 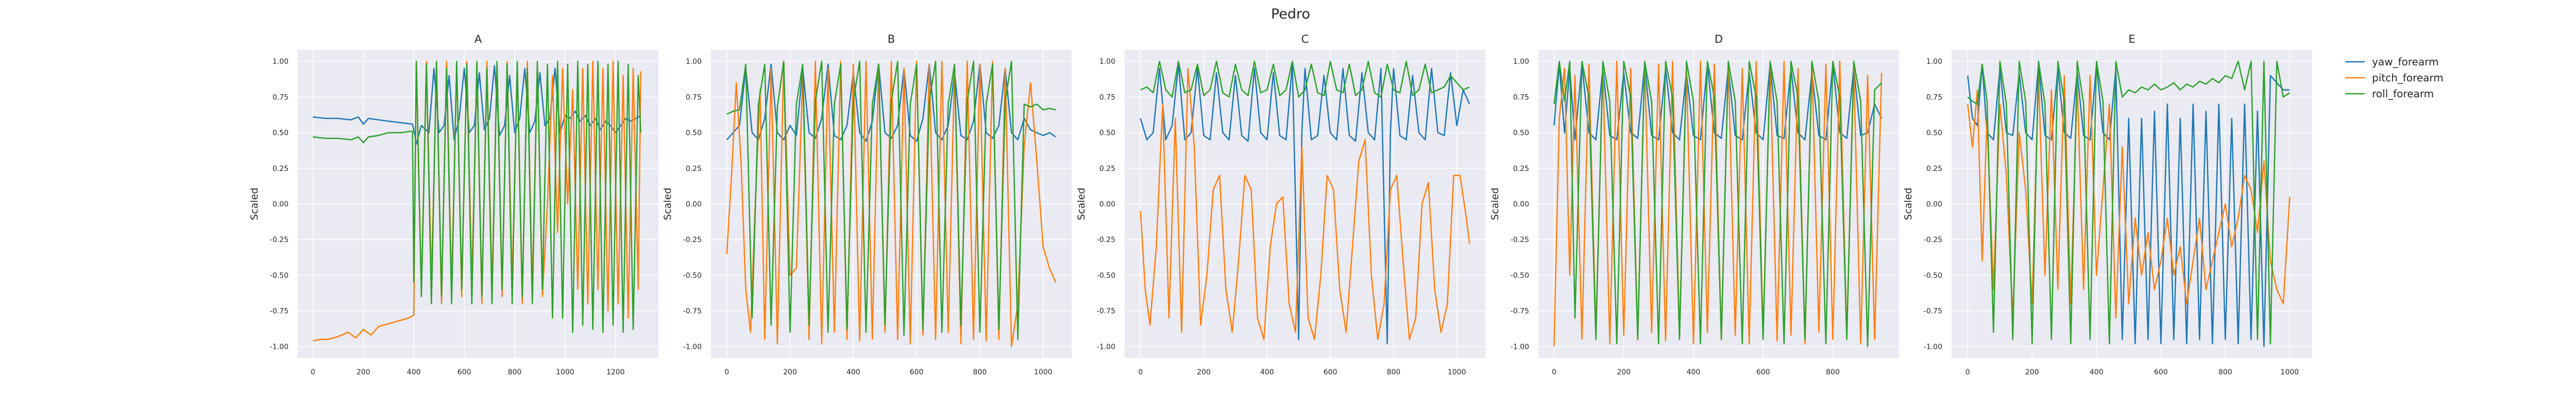 What do you see at coordinates (2131, 39) in the screenshot?
I see `subplot-title: E` at bounding box center [2131, 39].